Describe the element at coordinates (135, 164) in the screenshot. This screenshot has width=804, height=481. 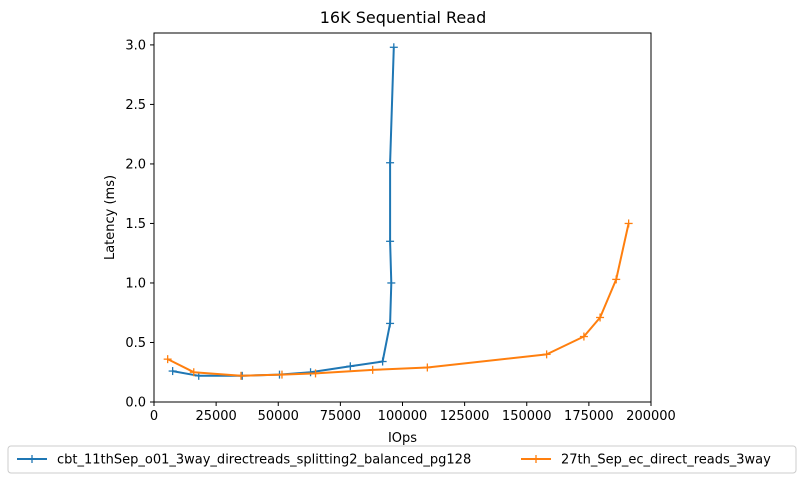
I see `y-tick-label: 2.0` at that location.